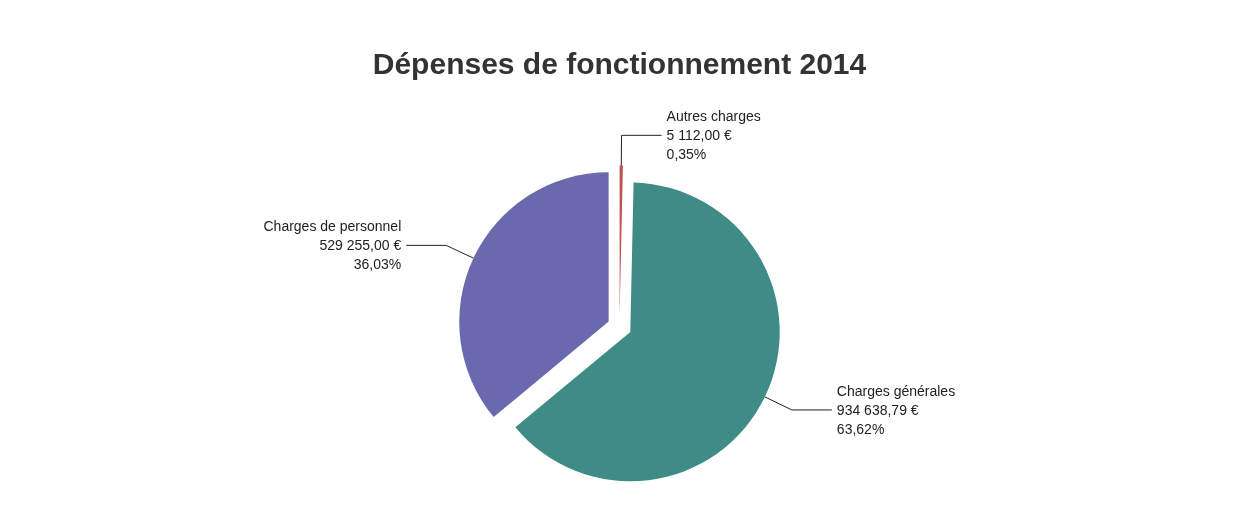 The width and height of the screenshot is (1239, 514). What do you see at coordinates (332, 226) in the screenshot?
I see `slice-label: Charges de personnel` at bounding box center [332, 226].